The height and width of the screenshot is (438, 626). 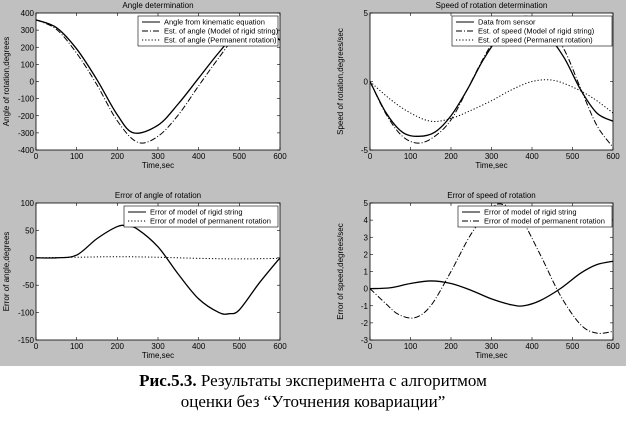 I want to click on y-axis-label: Speed of rotation,degrees/sec, so click(x=340, y=81).